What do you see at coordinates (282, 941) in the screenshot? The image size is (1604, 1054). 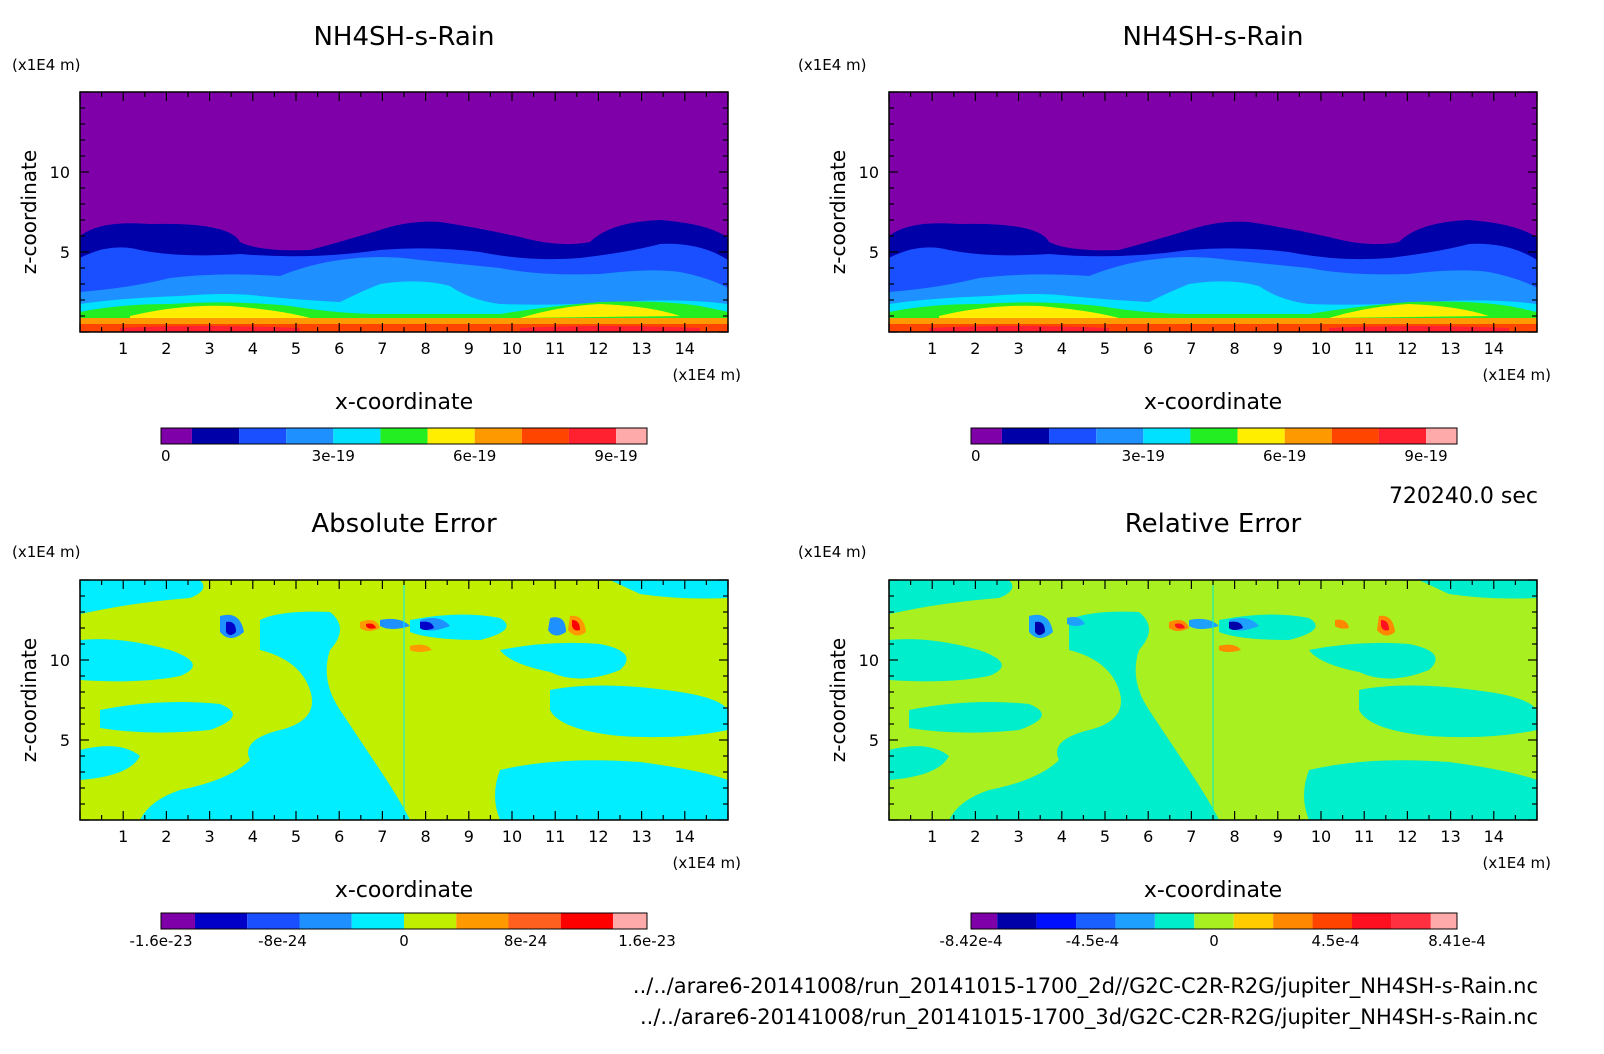 I see `colorbar-label: -8e-24` at bounding box center [282, 941].